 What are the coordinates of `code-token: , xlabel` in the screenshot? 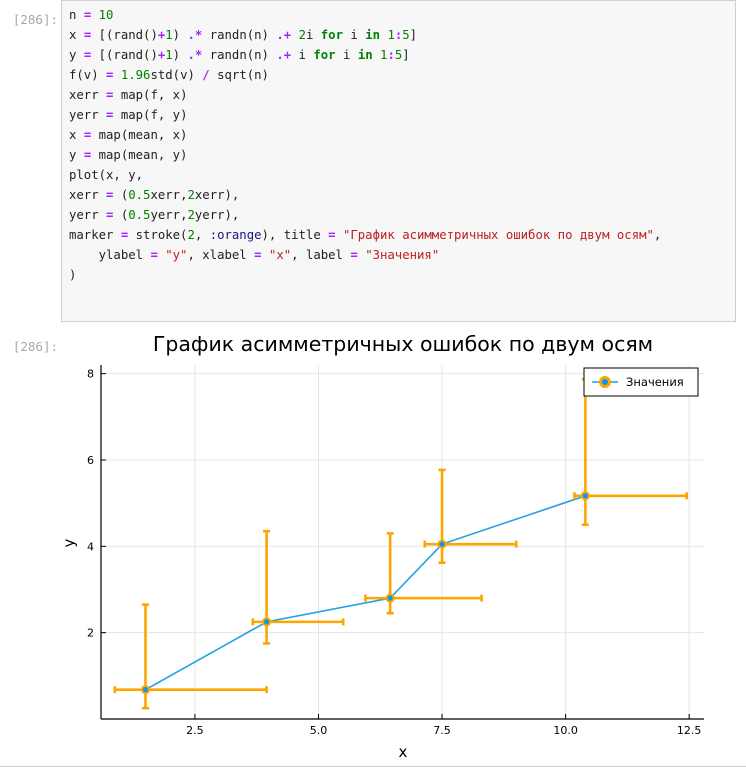 It's located at (221, 255).